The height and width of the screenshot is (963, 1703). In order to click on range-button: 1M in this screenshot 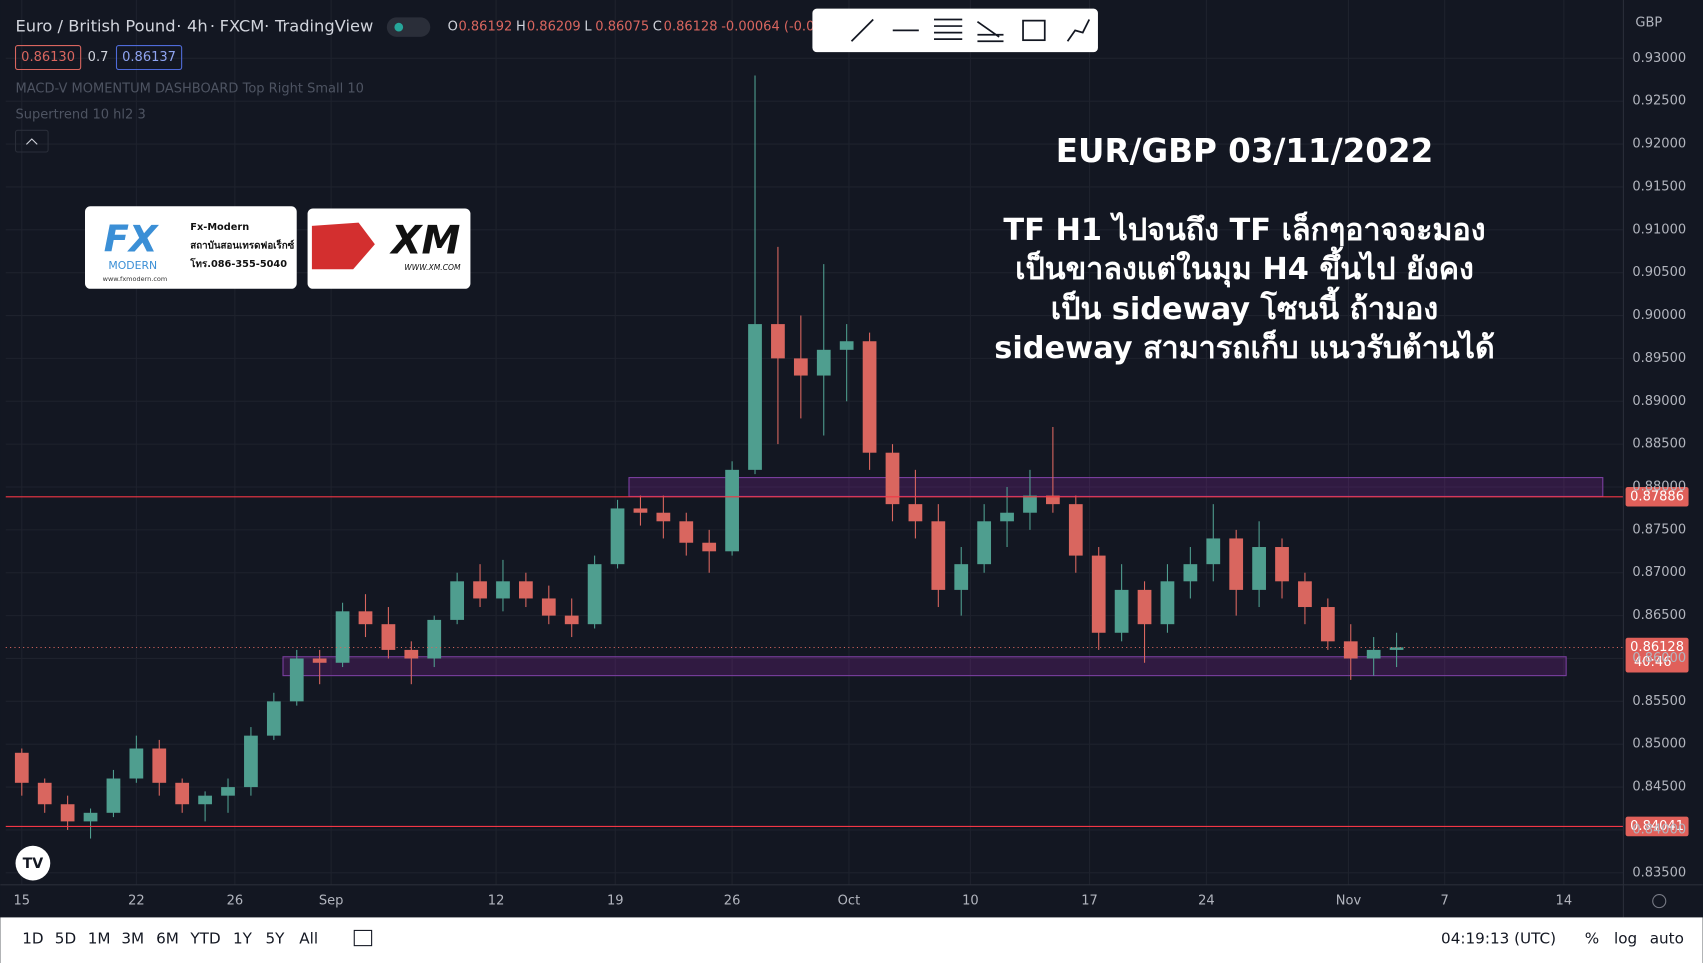, I will do `click(99, 939)`.